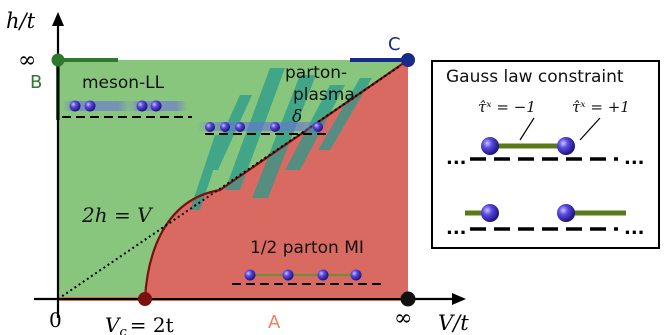 The image size is (667, 335). What do you see at coordinates (408, 299) in the screenshot?
I see `x-infinity-marker` at bounding box center [408, 299].